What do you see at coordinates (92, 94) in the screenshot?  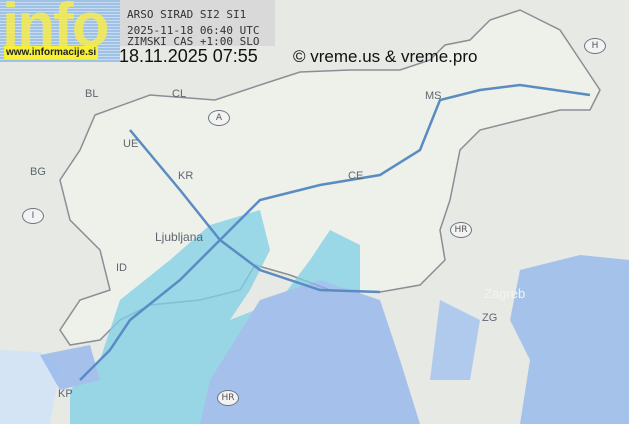 I see `label-bl: BL` at bounding box center [92, 94].